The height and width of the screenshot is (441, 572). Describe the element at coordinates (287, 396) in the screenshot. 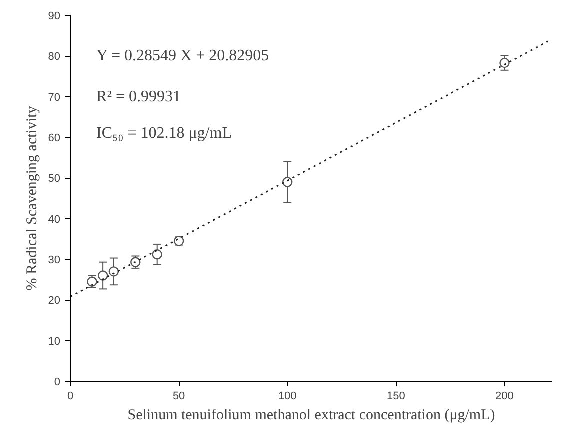

I see `x-tick-label: 100` at that location.